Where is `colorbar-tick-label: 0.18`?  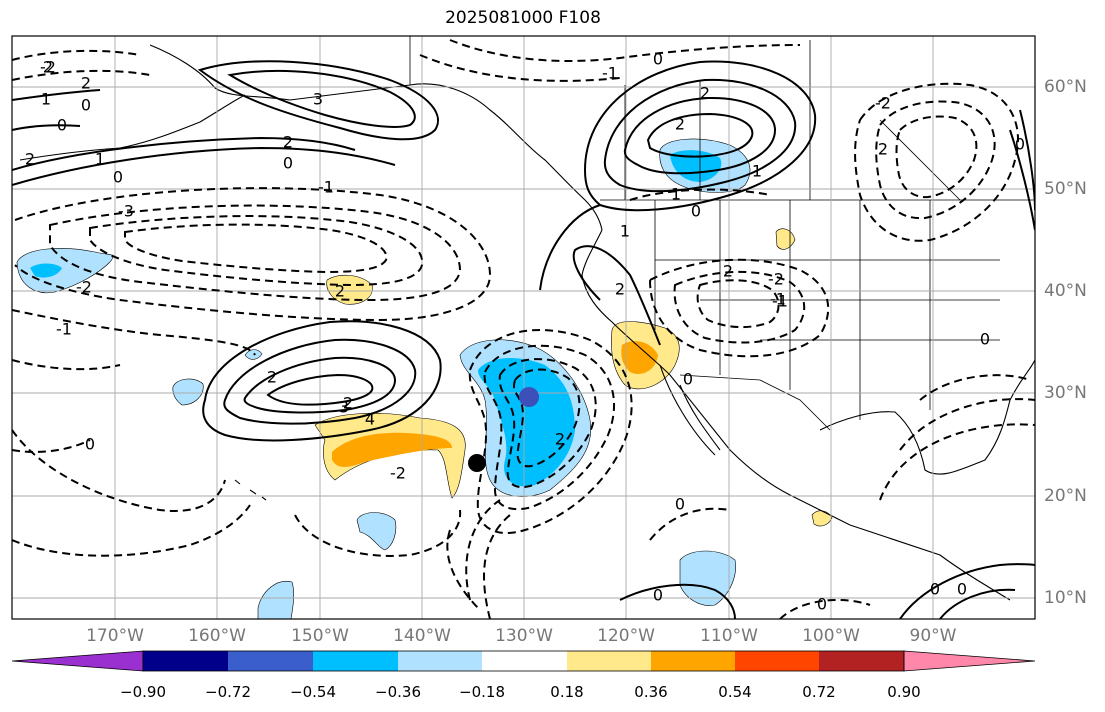
colorbar-tick-label: 0.18 is located at coordinates (567, 692).